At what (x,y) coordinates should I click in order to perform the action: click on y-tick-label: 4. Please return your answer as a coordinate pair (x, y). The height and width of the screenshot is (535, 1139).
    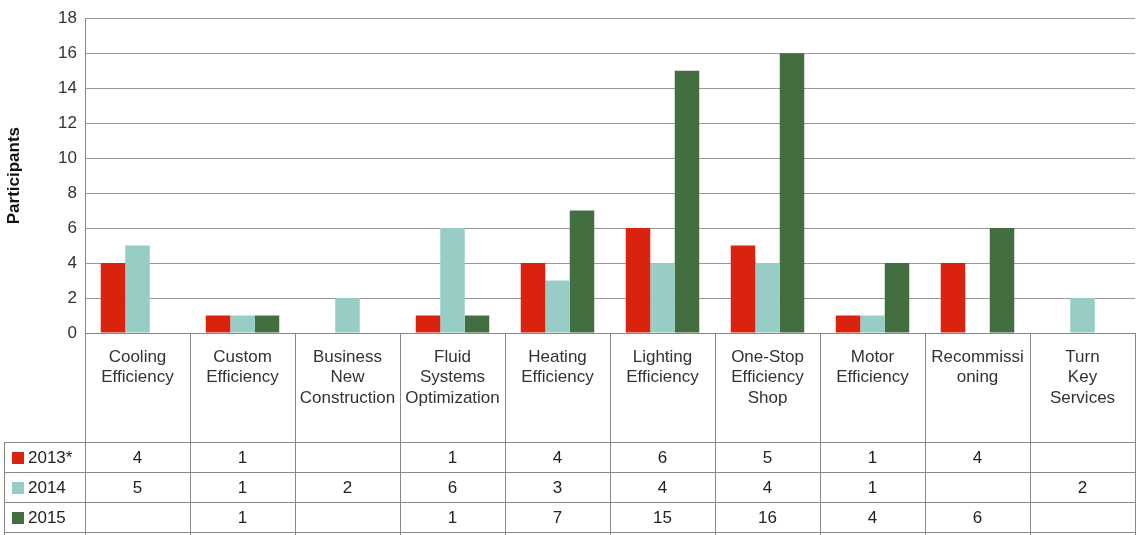
    Looking at the image, I should click on (72, 262).